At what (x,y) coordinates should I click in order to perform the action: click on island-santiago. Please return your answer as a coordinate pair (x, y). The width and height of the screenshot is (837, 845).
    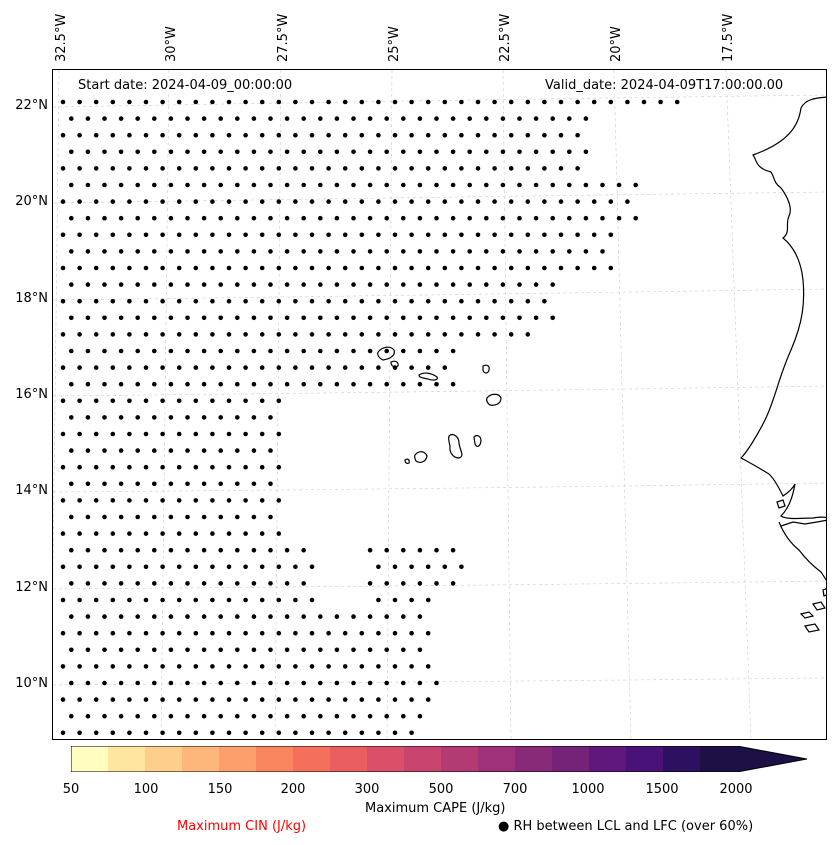
    Looking at the image, I should click on (455, 446).